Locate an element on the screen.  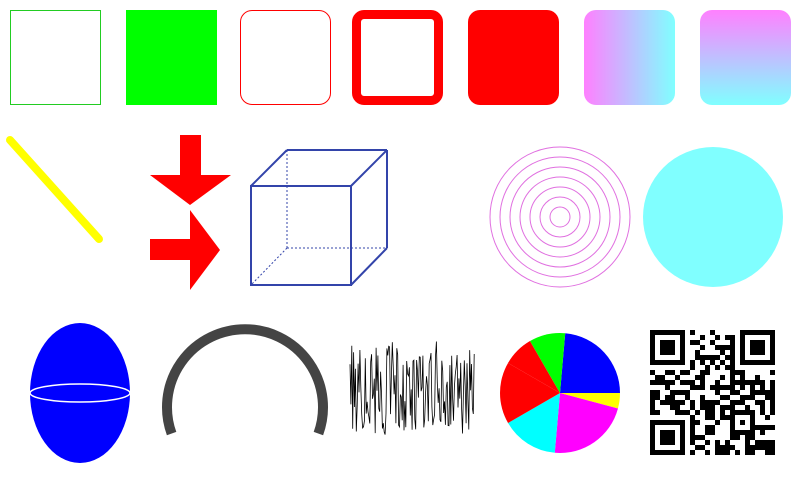
arrows is located at coordinates (190, 212).